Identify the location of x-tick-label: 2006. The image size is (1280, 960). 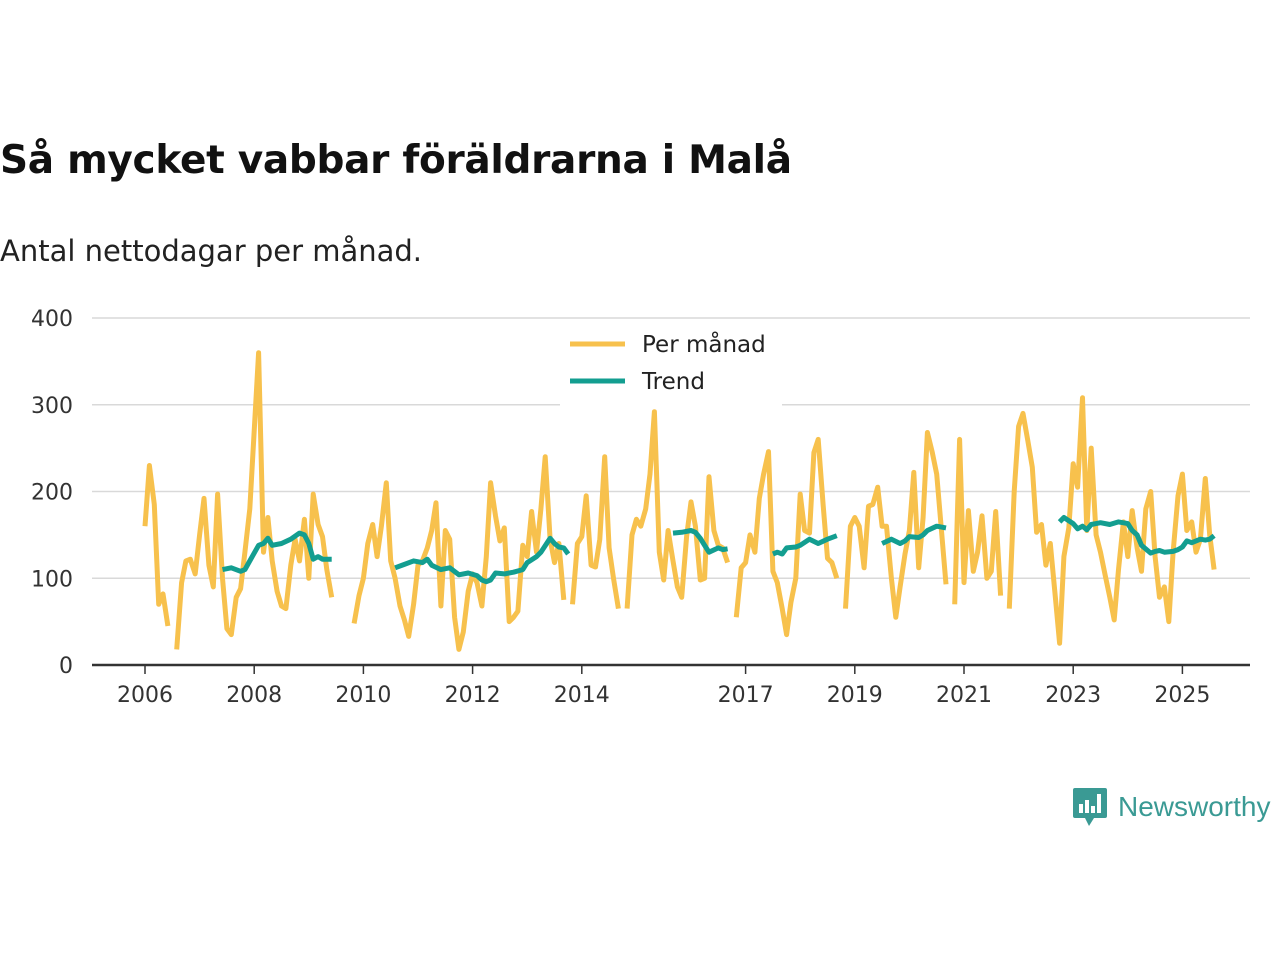
(145, 695).